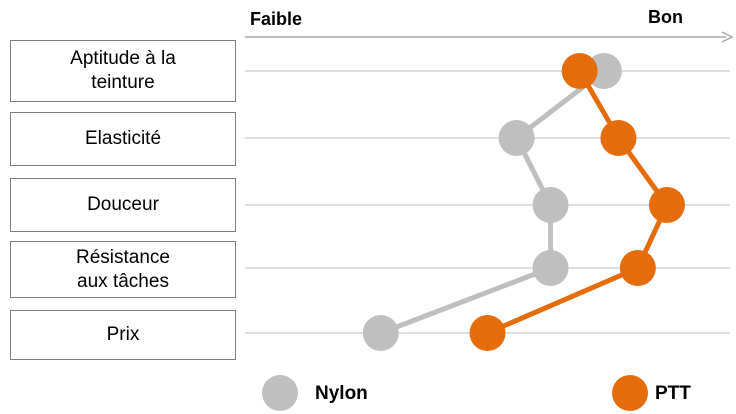  Describe the element at coordinates (123, 335) in the screenshot. I see `category-box: Prix` at that location.